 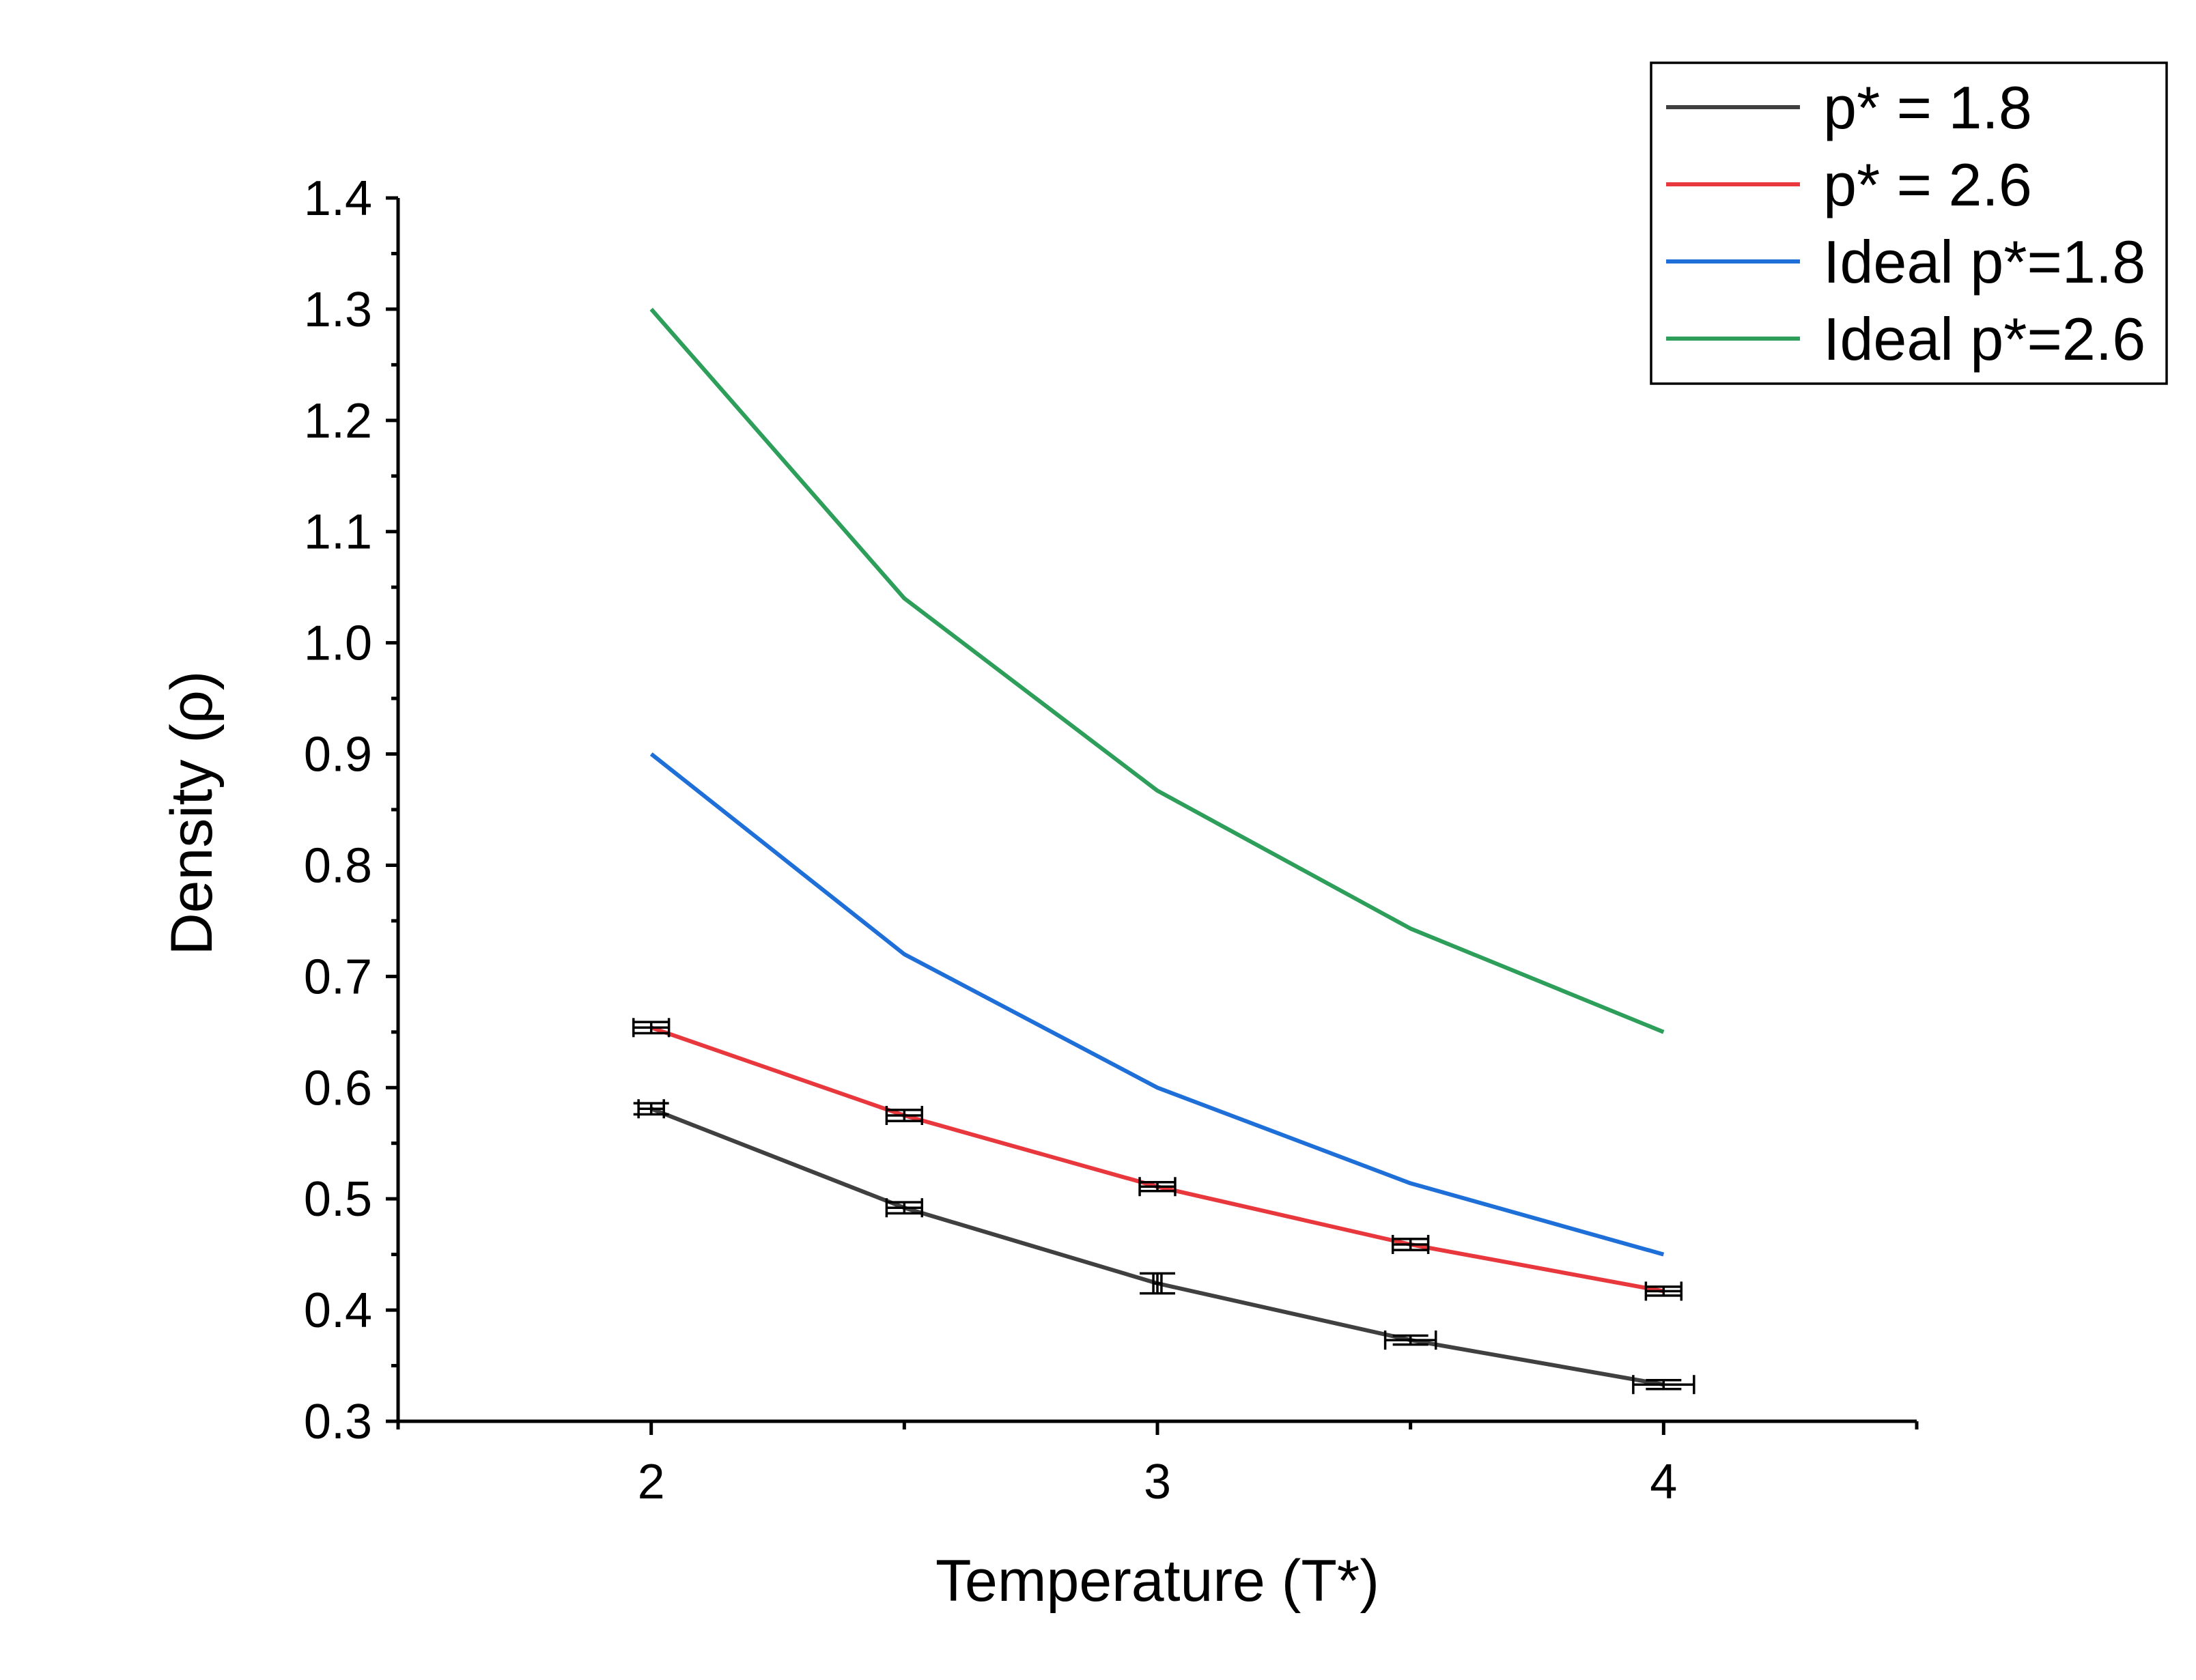 What do you see at coordinates (652, 1482) in the screenshot?
I see `x-tick-label: 2` at bounding box center [652, 1482].